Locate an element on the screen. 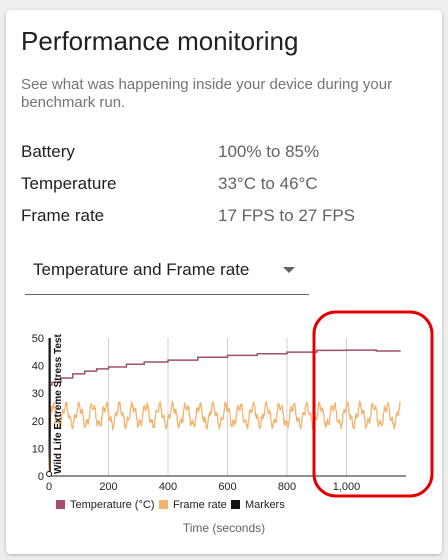 Image resolution: width=448 pixels, height=560 pixels. y-tick-label-0: 0 is located at coordinates (41, 477).